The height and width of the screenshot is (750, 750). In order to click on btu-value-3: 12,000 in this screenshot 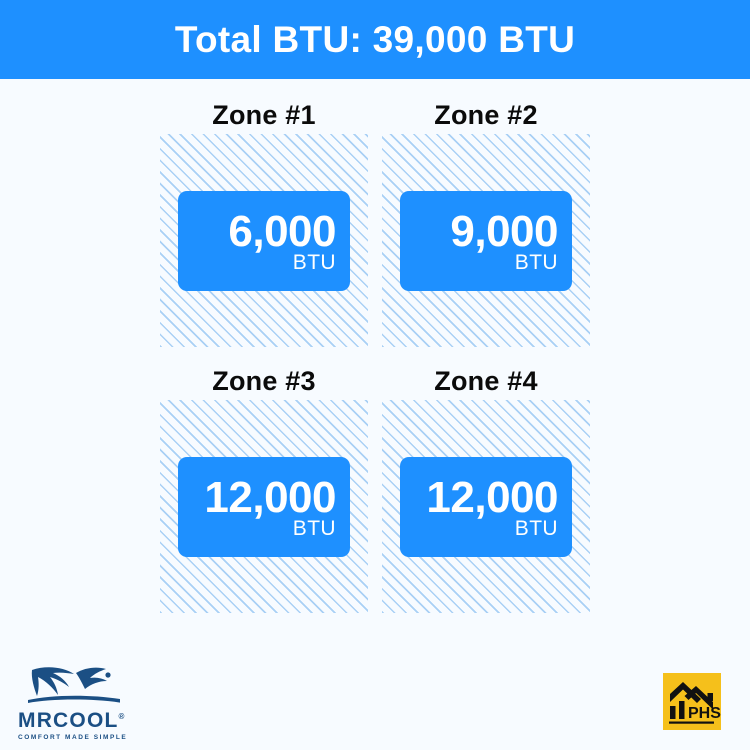, I will do `click(270, 497)`.